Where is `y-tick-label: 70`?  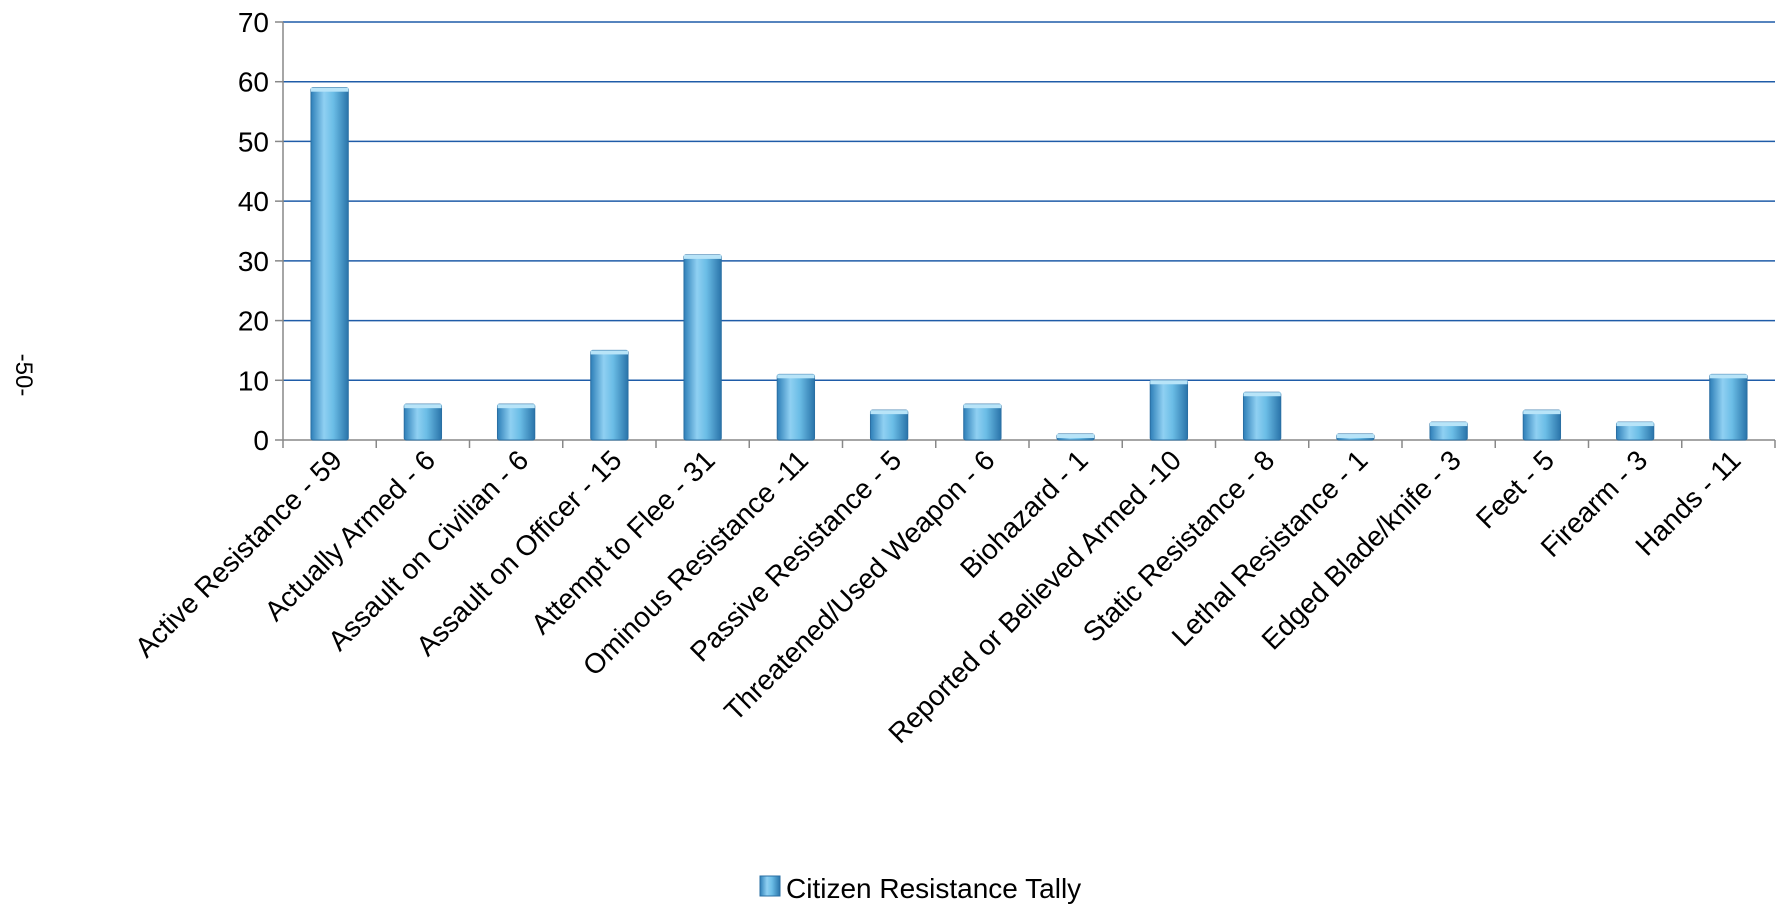
y-tick-label: 70 is located at coordinates (253, 22).